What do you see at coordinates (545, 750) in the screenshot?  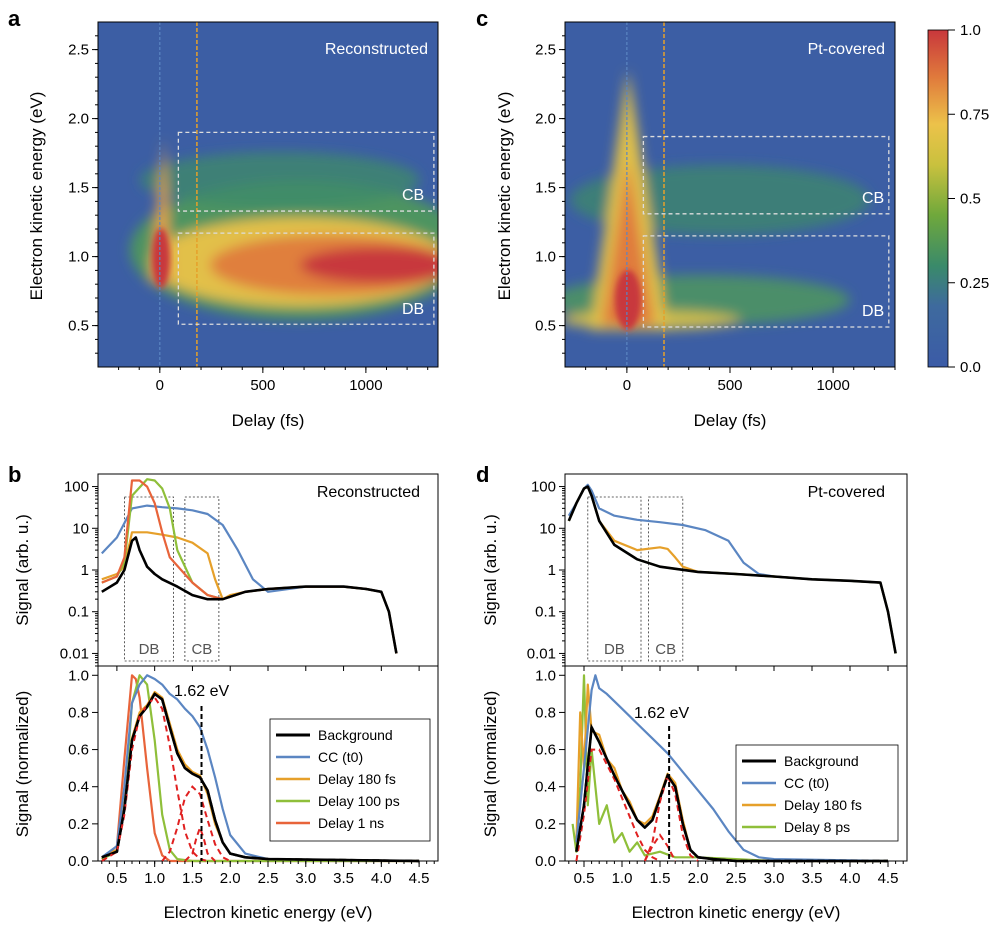 I see `chart-d-bottom-ytick-label: 0.6` at bounding box center [545, 750].